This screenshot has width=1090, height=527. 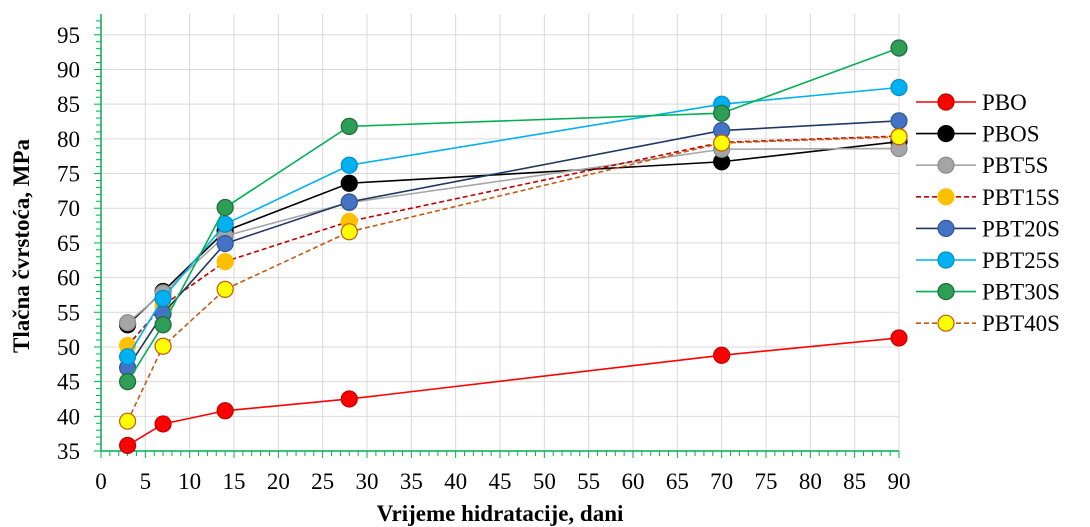 I want to click on x-tick-label: 85, so click(x=854, y=481).